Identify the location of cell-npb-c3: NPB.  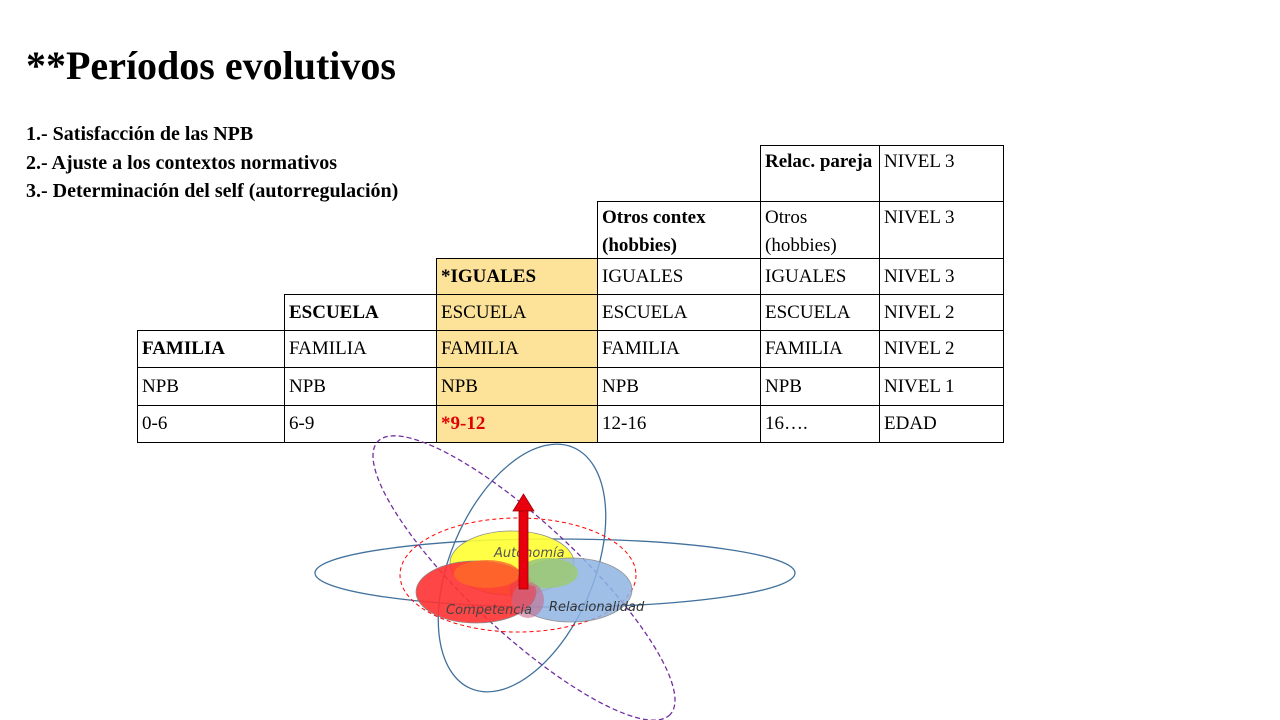
(517, 386).